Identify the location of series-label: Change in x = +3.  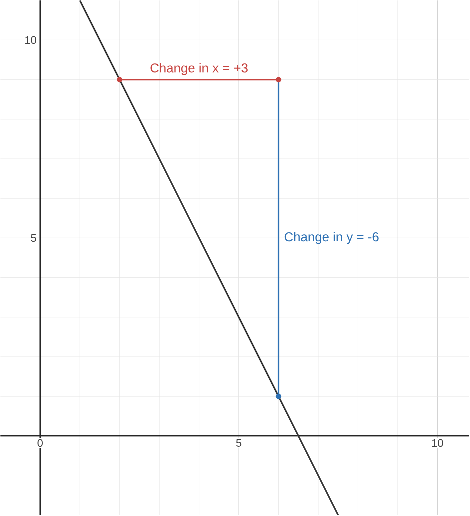
(199, 69).